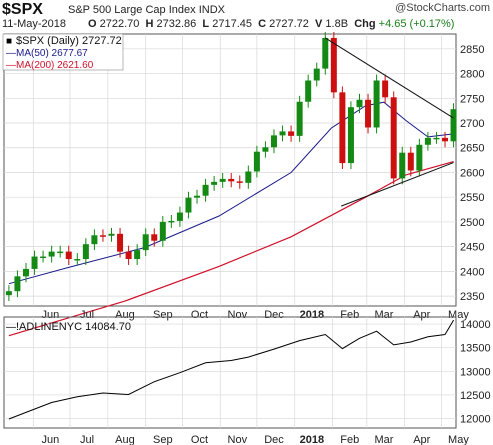  I want to click on legend-ma200: MA(200) 2621.60, so click(55, 65).